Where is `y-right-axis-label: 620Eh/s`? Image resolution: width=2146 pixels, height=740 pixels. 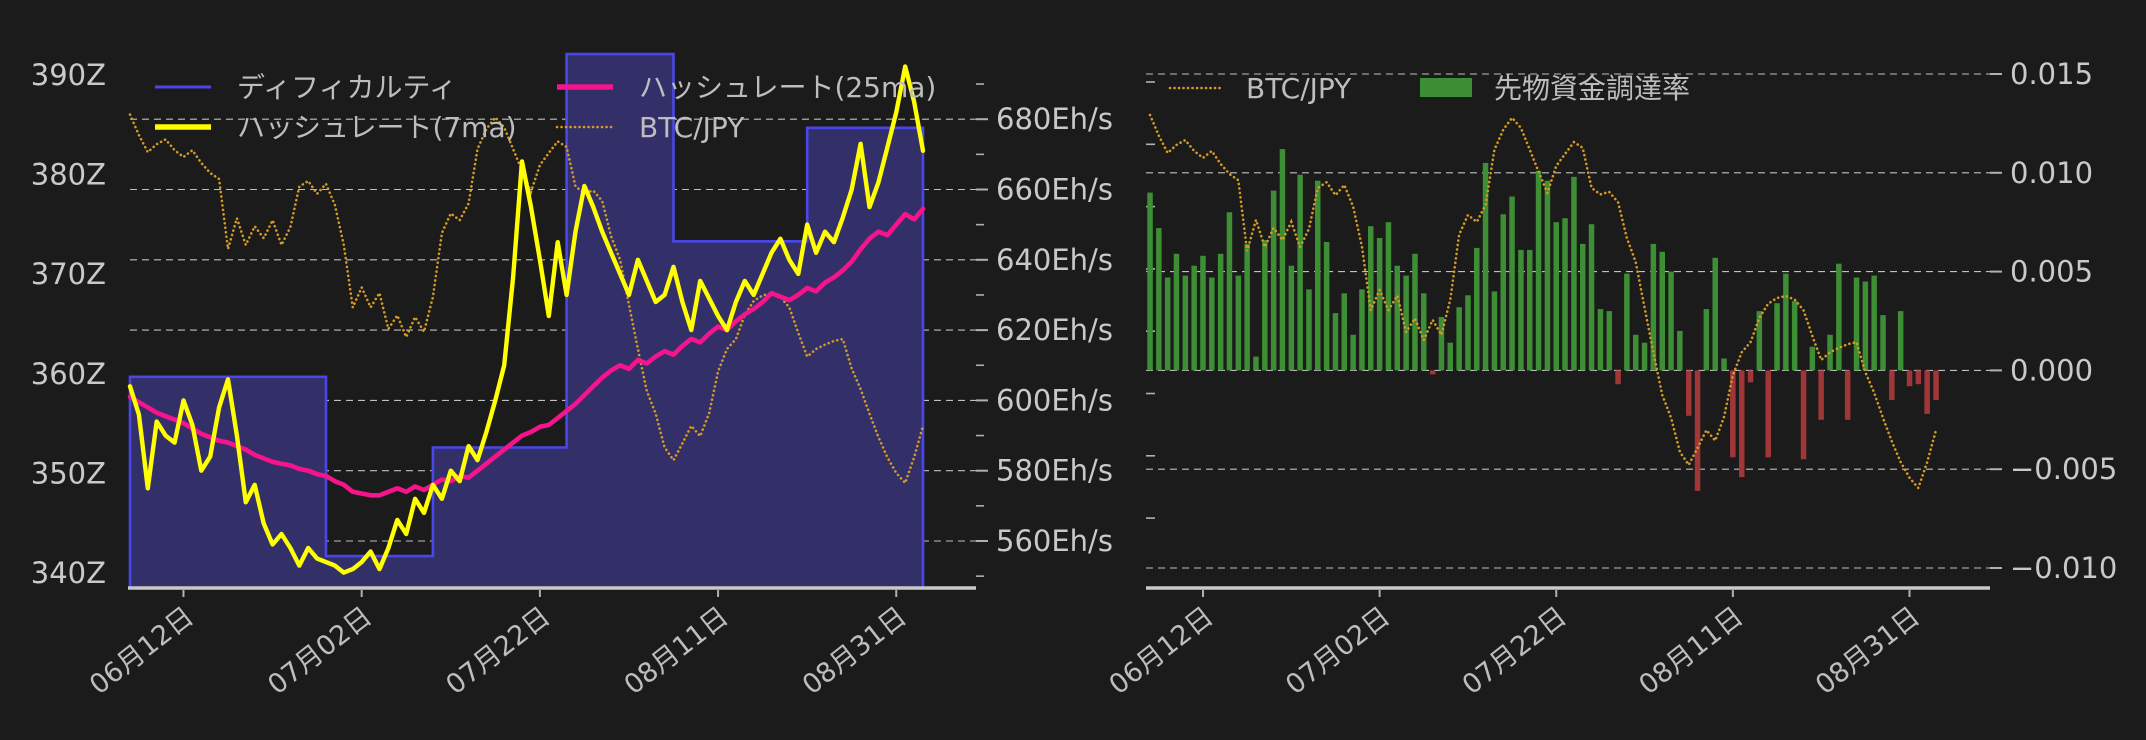 y-right-axis-label: 620Eh/s is located at coordinates (1054, 330).